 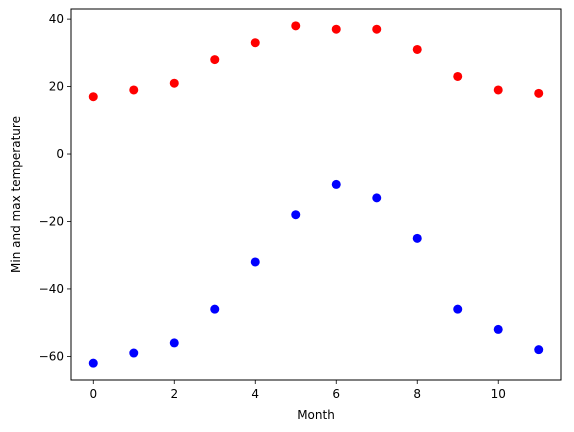 What do you see at coordinates (93, 394) in the screenshot?
I see `x-tick-label: 0` at bounding box center [93, 394].